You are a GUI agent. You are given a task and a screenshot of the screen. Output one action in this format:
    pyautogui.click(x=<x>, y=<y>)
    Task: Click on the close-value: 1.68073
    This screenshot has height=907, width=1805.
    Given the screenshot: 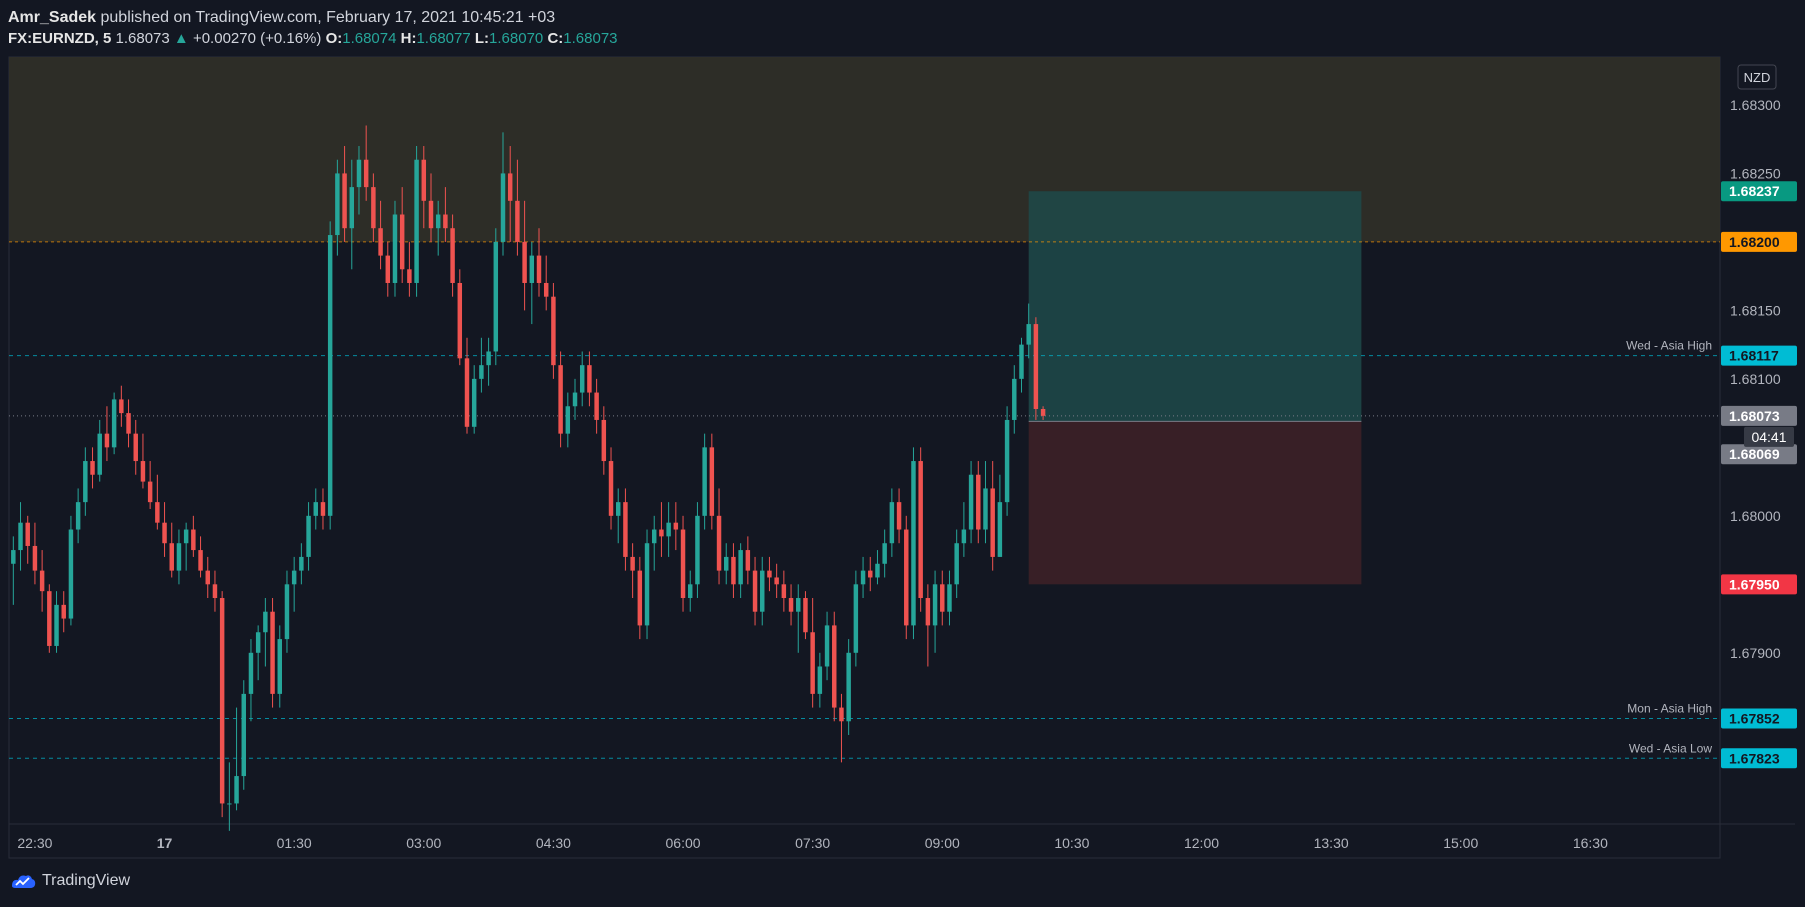 What is the action you would take?
    pyautogui.click(x=590, y=38)
    